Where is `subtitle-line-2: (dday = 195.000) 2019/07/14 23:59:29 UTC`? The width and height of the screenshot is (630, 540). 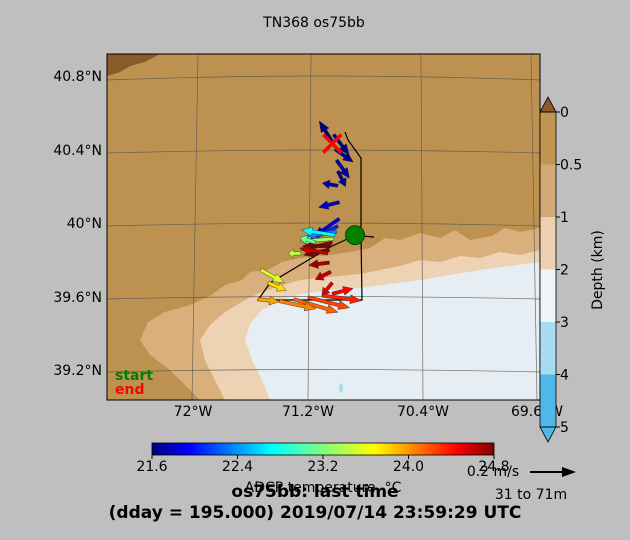
subtitle-line-2: (dday = 195.000) 2019/07/14 23:59:29 UTC is located at coordinates (315, 513).